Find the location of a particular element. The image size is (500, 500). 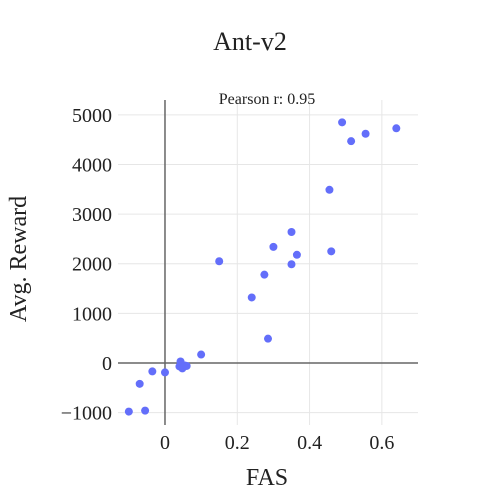

x-axis-title: FAS is located at coordinates (267, 478).